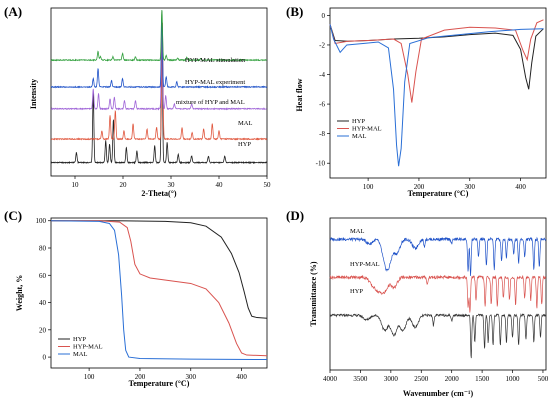 The image size is (550, 406). Describe the element at coordinates (330, 379) in the screenshot. I see `x-tick-label: 4000` at that location.